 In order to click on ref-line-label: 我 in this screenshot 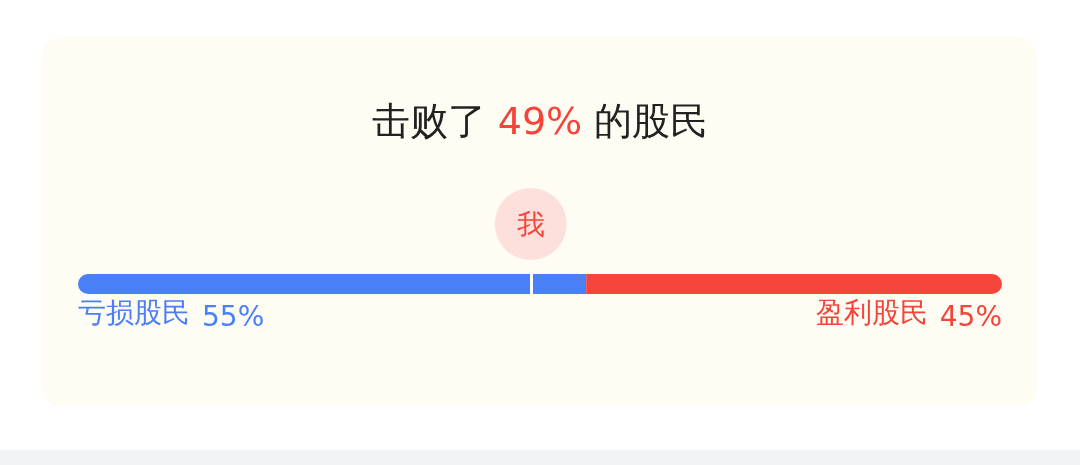, I will do `click(530, 224)`.